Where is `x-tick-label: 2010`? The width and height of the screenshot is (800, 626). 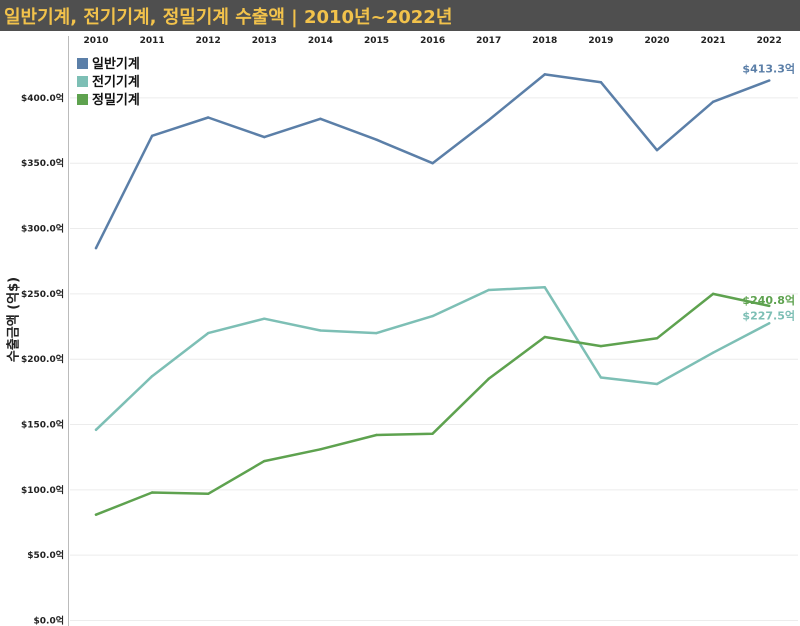 x-tick-label: 2010 is located at coordinates (95, 41).